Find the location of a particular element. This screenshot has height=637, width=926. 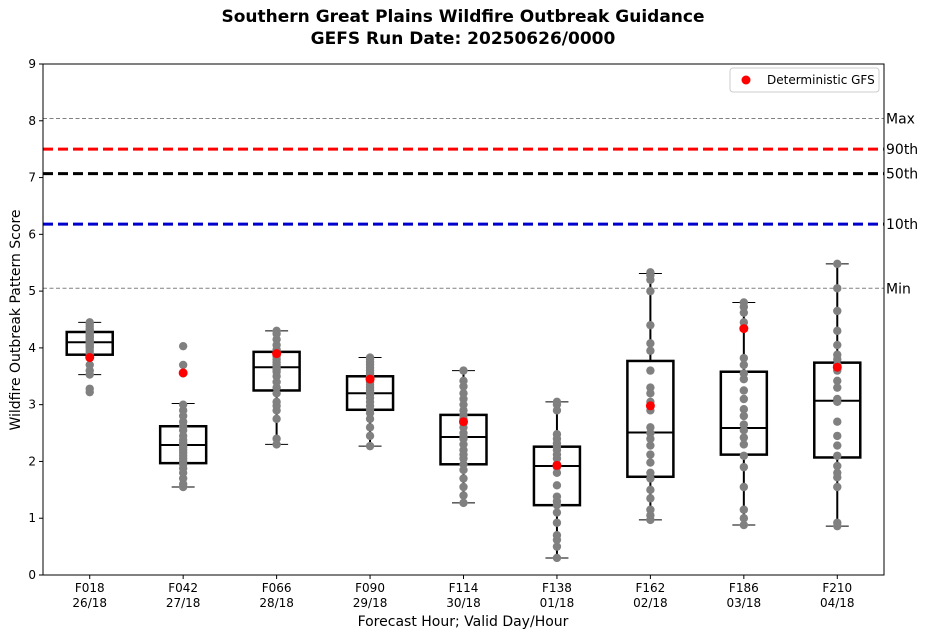

x-tick-label-valid: 03/18 is located at coordinates (744, 603).